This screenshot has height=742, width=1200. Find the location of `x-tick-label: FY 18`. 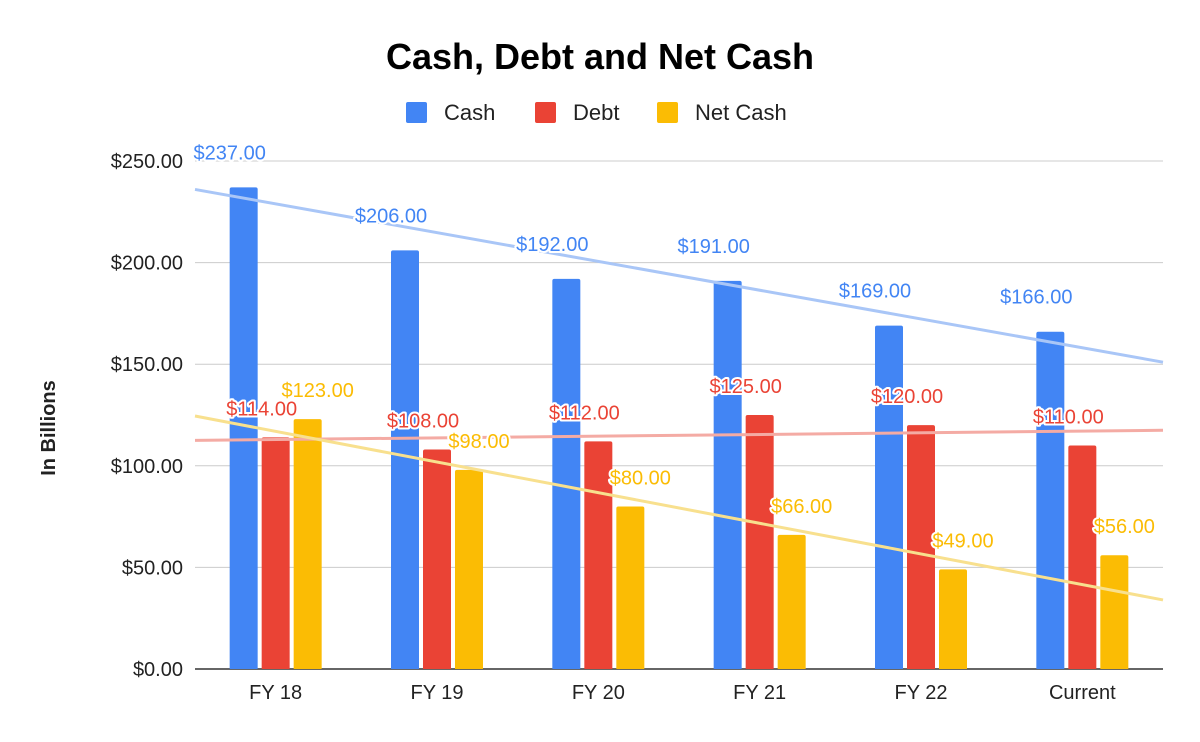

x-tick-label: FY 18 is located at coordinates (275, 693).